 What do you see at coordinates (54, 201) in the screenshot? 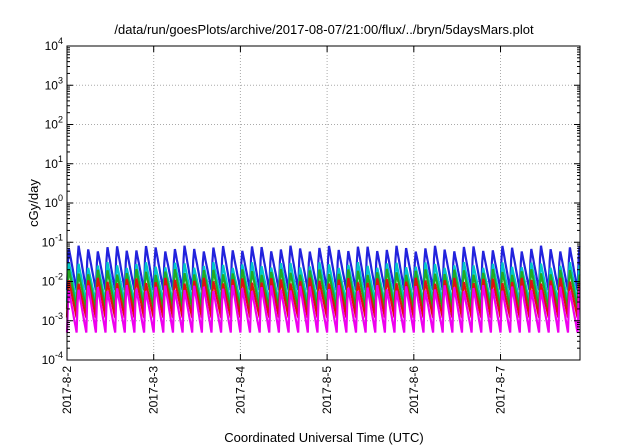
I see `y-tick-label: 10⁰` at bounding box center [54, 201].